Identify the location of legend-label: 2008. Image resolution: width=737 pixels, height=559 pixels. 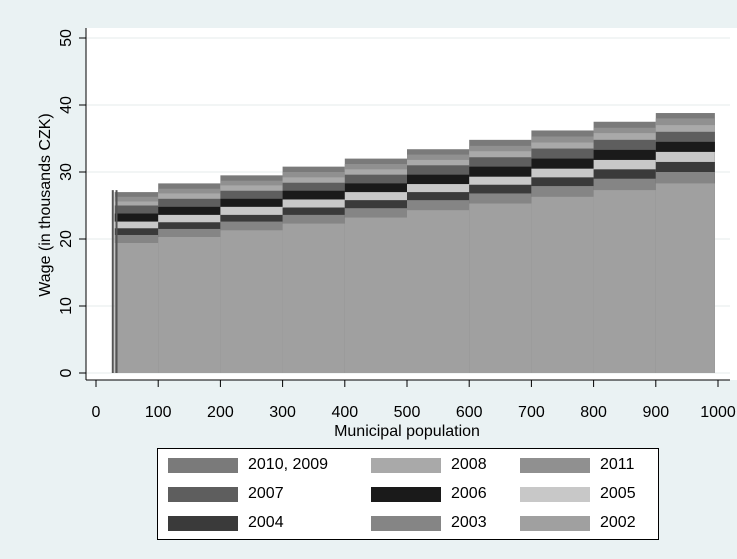
(469, 464).